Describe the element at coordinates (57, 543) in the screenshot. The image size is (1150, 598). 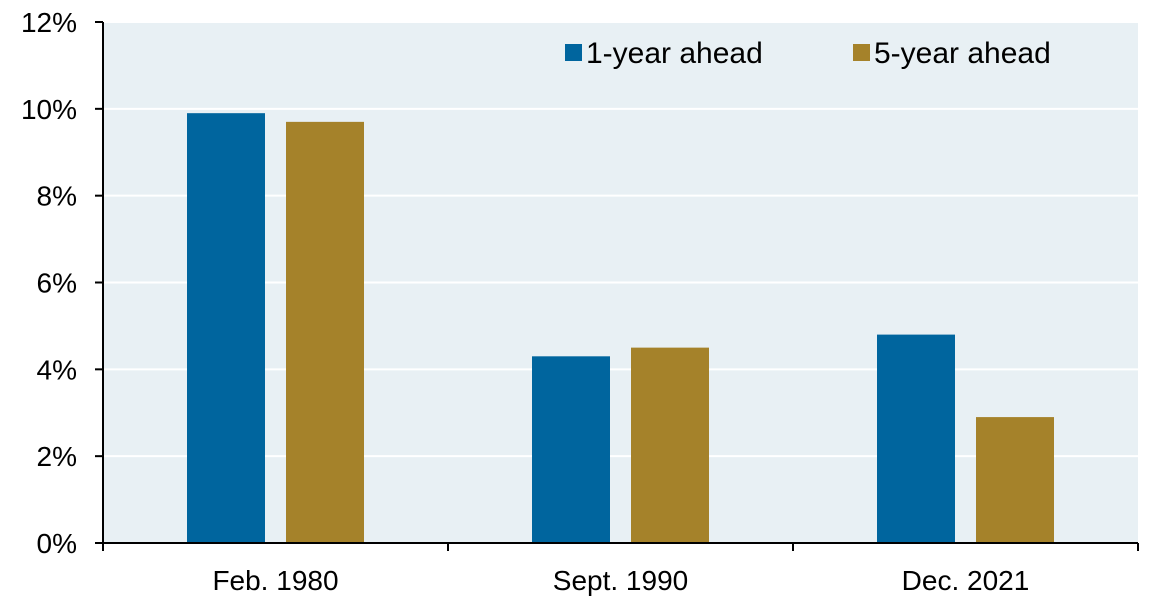
I see `y-tick-label: 0%` at that location.